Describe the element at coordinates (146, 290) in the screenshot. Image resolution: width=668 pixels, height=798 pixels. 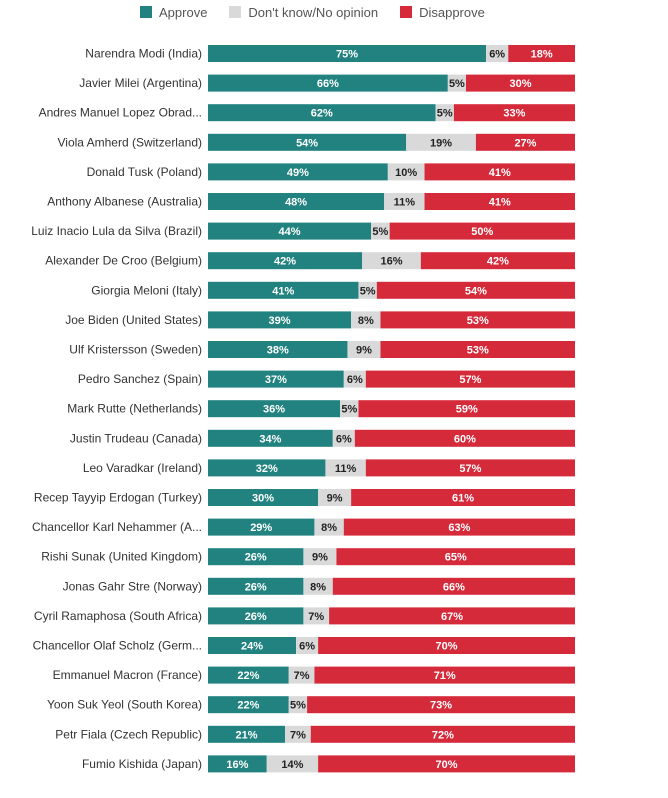
I see `category-label: Giorgia Meloni (Italy)` at that location.